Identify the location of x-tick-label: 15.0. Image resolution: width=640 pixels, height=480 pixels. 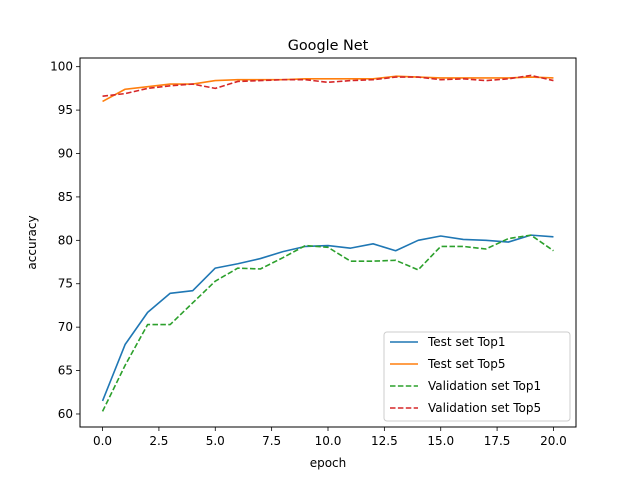
(440, 441).